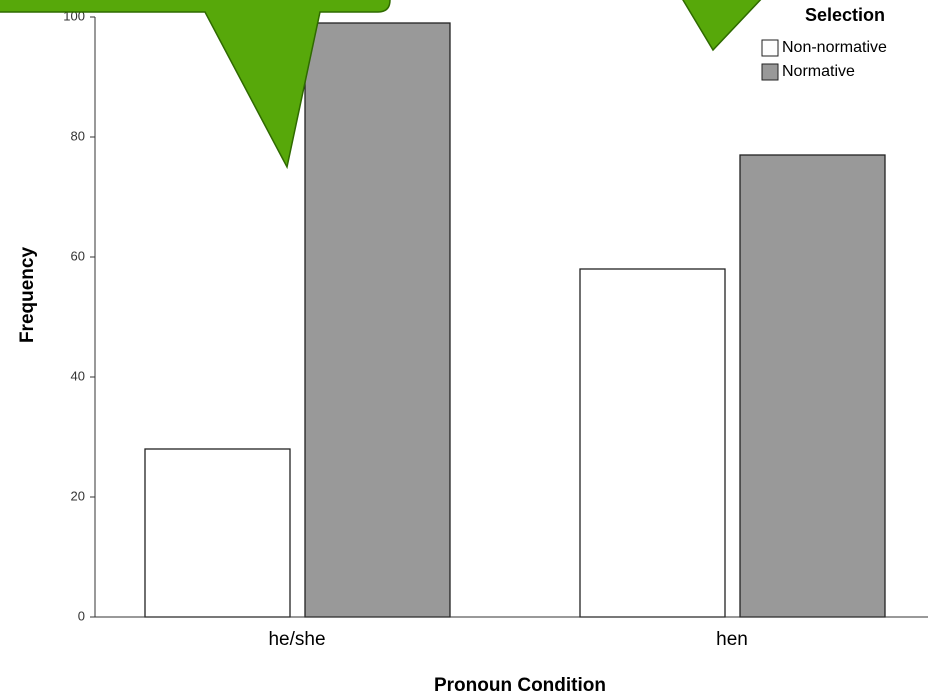 The width and height of the screenshot is (928, 700). Describe the element at coordinates (78, 135) in the screenshot. I see `y-tick-label: 80` at that location.